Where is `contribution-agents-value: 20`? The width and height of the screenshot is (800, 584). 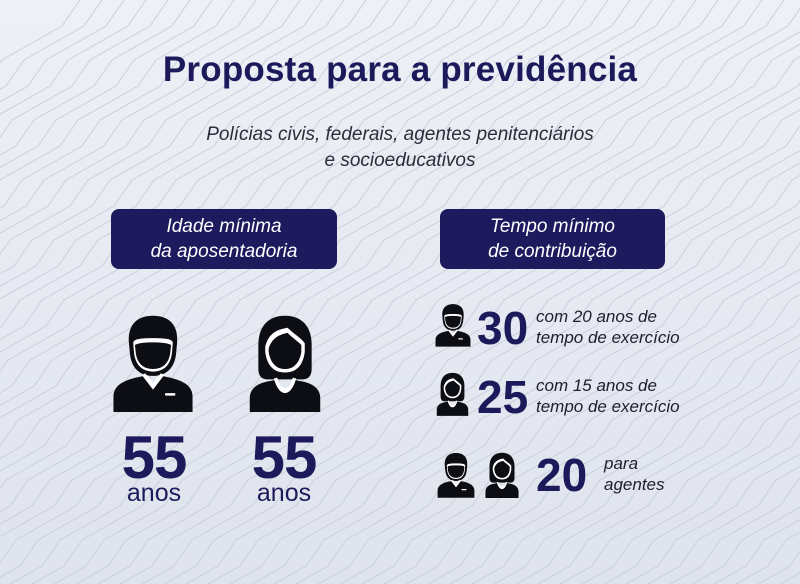
contribution-agents-value: 20 is located at coordinates (562, 475).